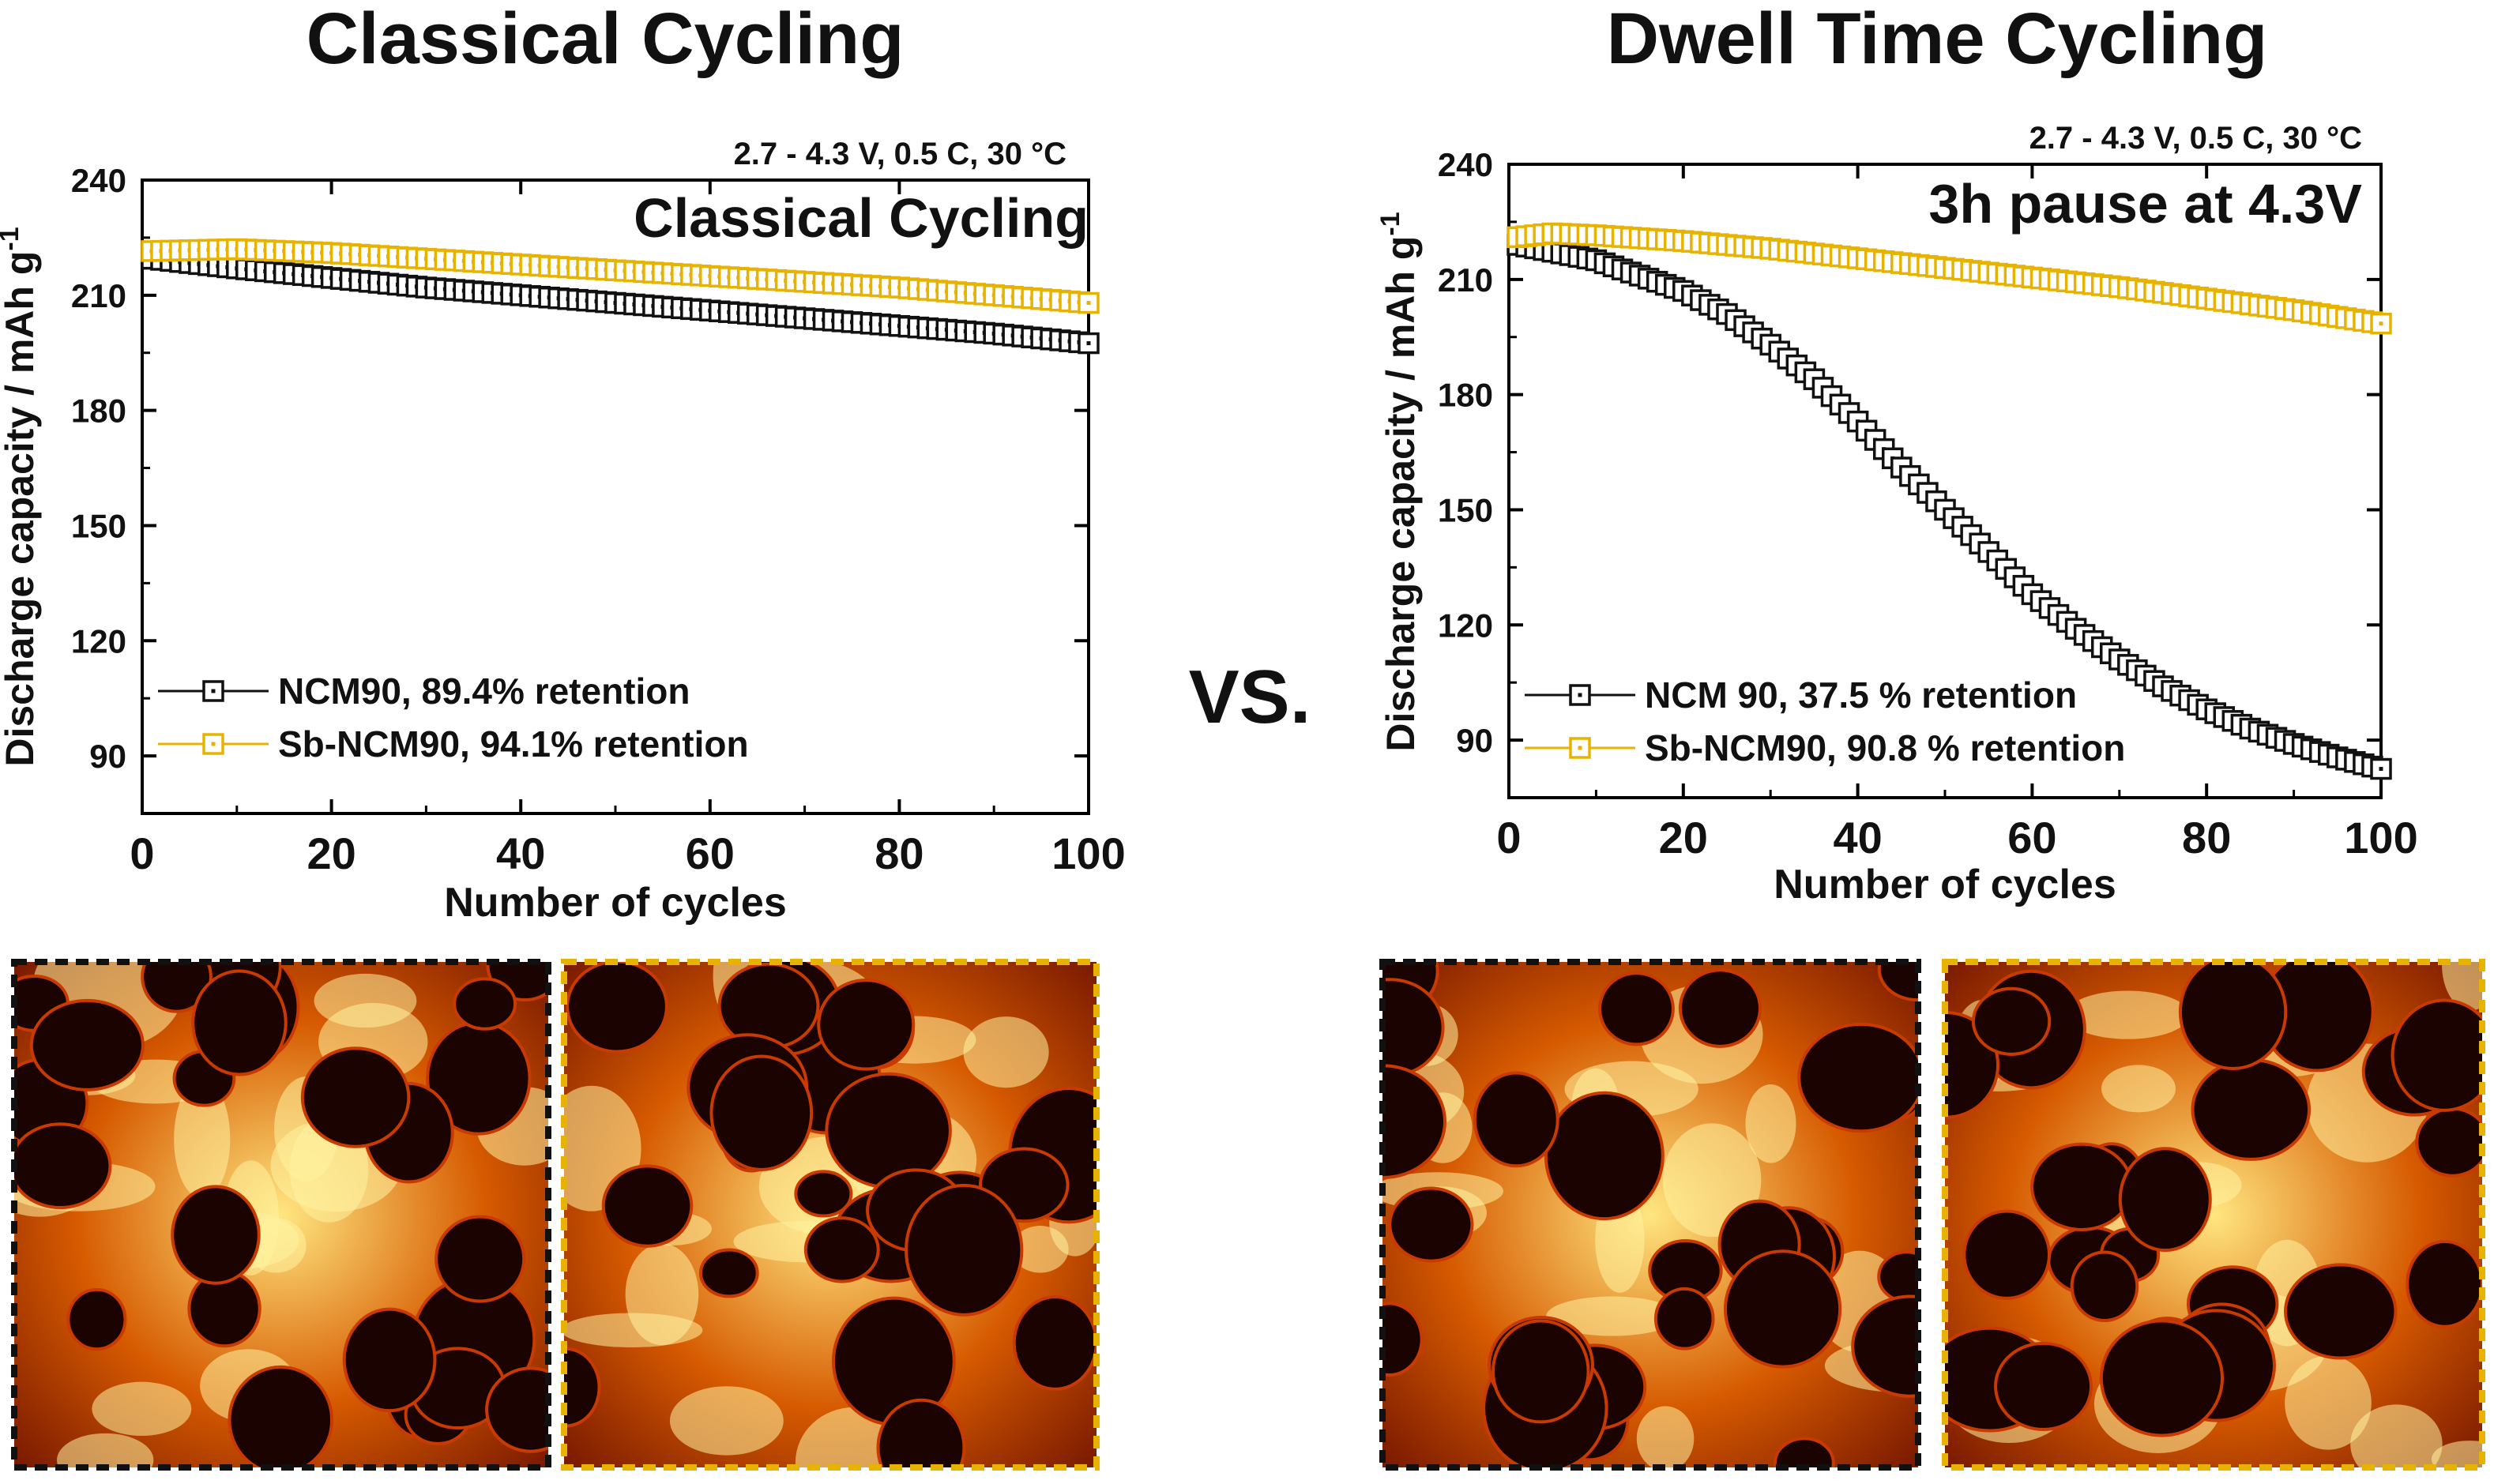 Image resolution: width=2494 pixels, height=1484 pixels. I want to click on legend-label: NCM90, 89.4% retention, so click(484, 691).